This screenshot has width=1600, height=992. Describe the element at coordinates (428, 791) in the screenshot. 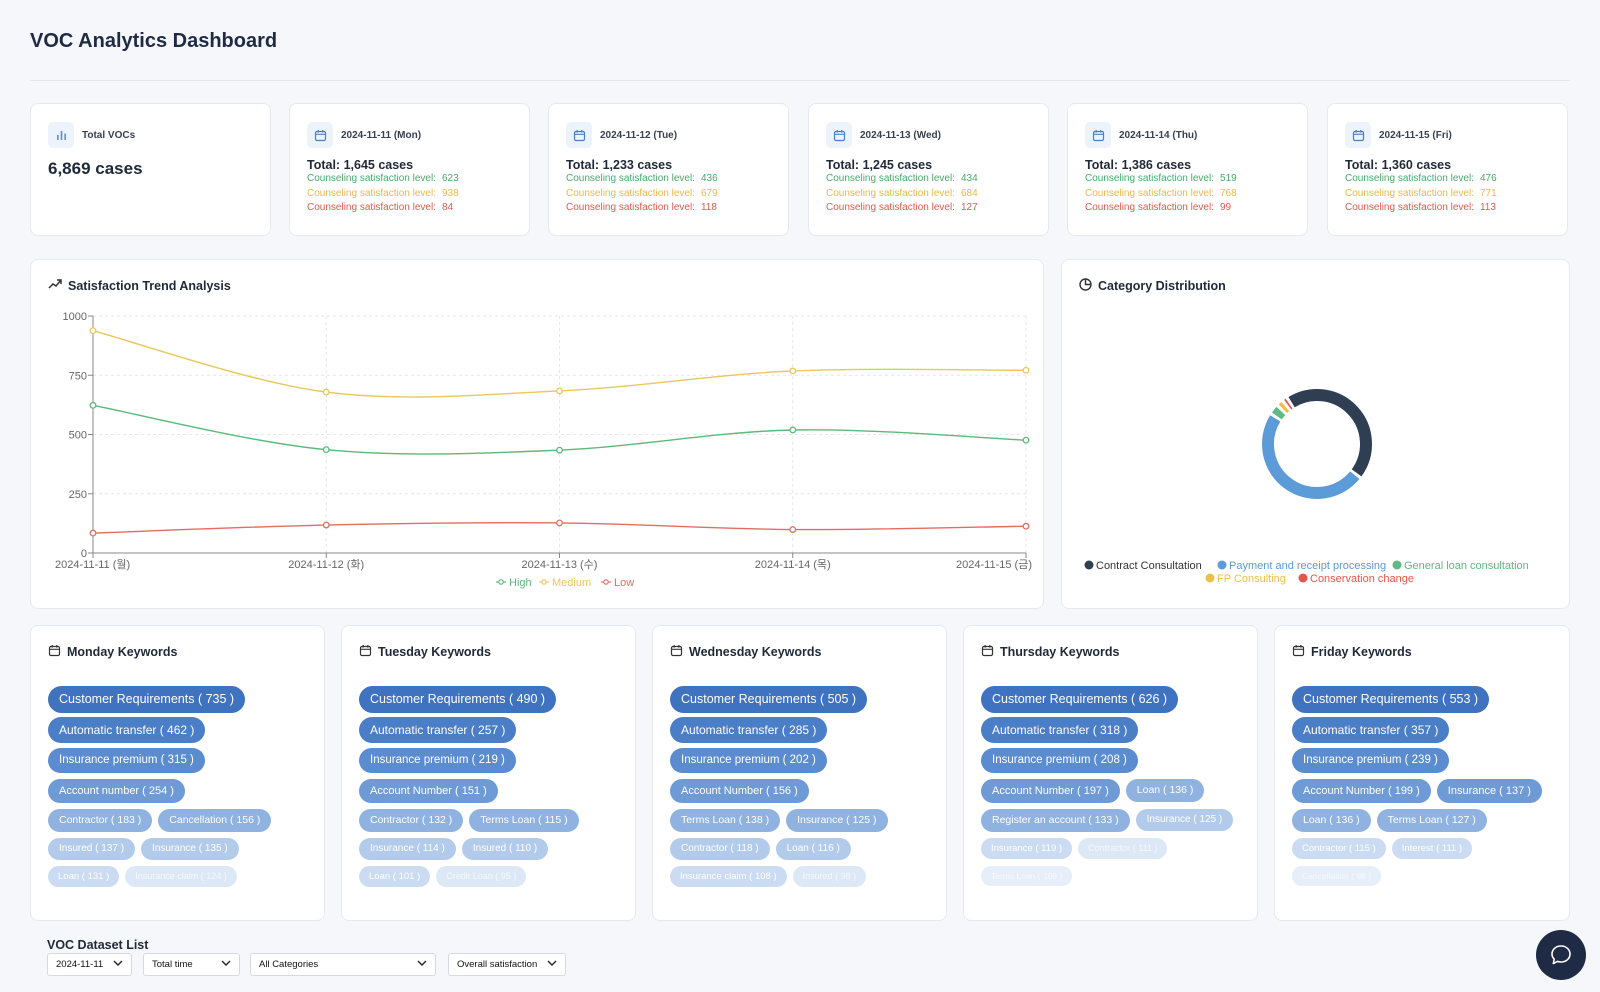

I see `keyword-pill: Account Number ( 151 )` at that location.